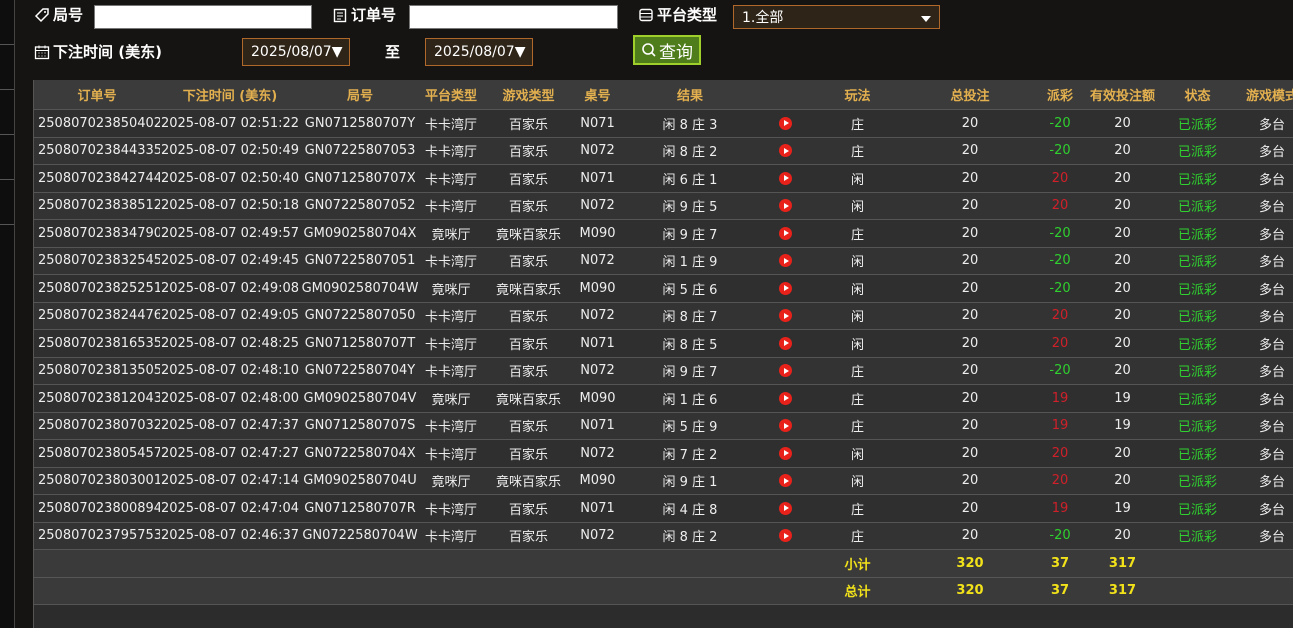 This screenshot has height=628, width=1293. What do you see at coordinates (360, 398) in the screenshot?
I see `table-cell: GM0902580704V` at bounding box center [360, 398].